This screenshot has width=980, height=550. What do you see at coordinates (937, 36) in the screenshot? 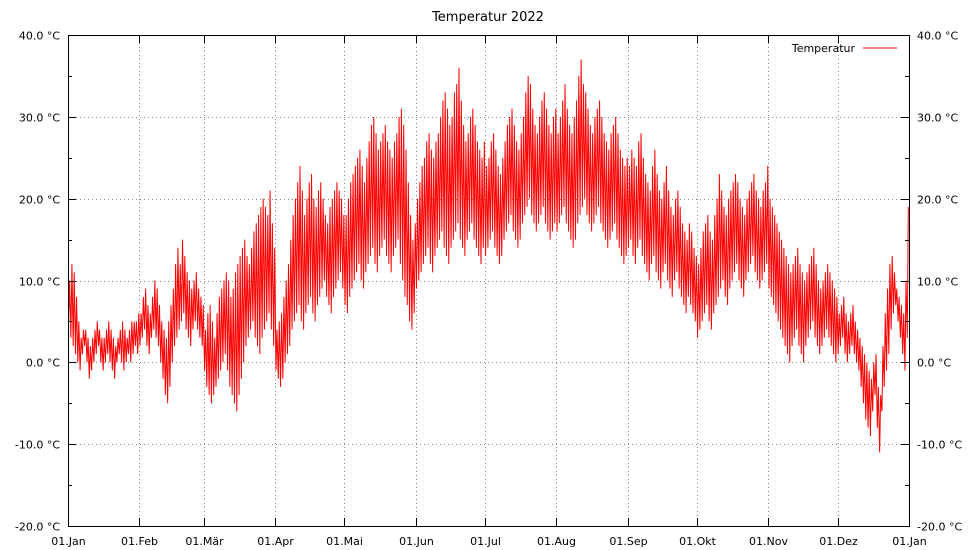
I see `y2-tick-label: 40.0 °C` at bounding box center [937, 36].